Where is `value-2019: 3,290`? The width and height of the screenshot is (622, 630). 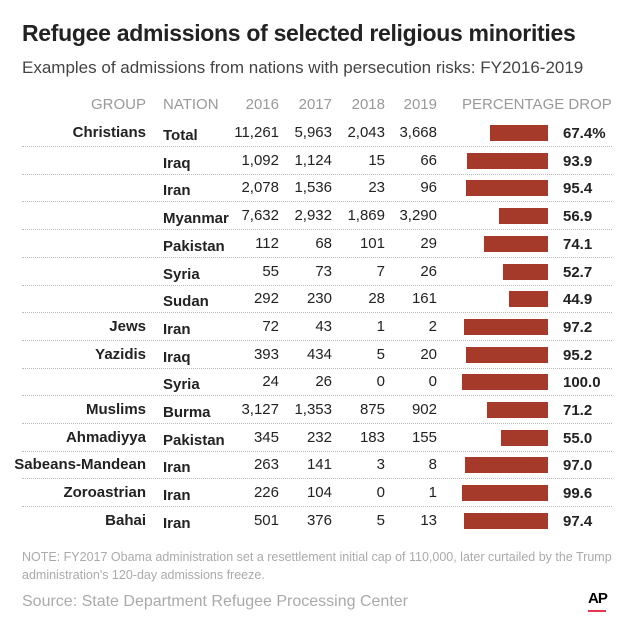 value-2019: 3,290 is located at coordinates (418, 216).